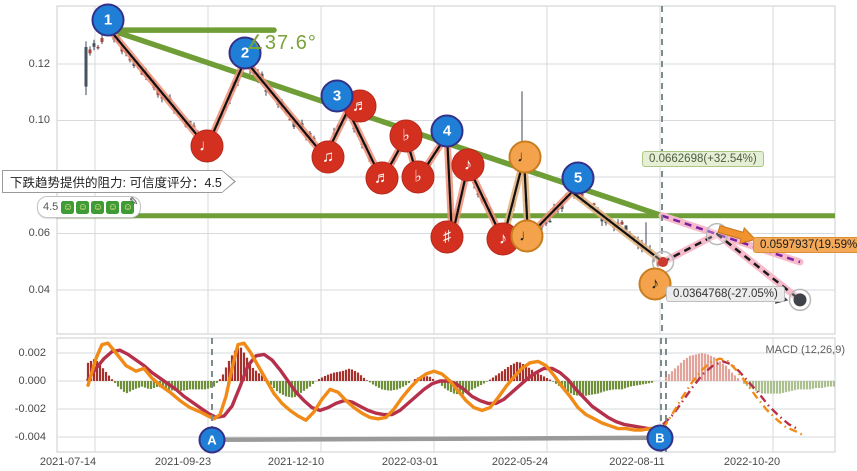 The width and height of the screenshot is (857, 471). I want to click on date-axis-tick: 2022-03-01, so click(410, 462).